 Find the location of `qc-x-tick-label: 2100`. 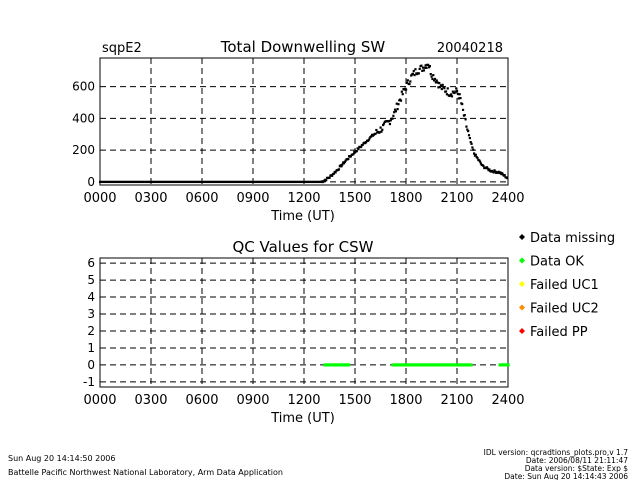

qc-x-tick-label: 2100 is located at coordinates (456, 400).